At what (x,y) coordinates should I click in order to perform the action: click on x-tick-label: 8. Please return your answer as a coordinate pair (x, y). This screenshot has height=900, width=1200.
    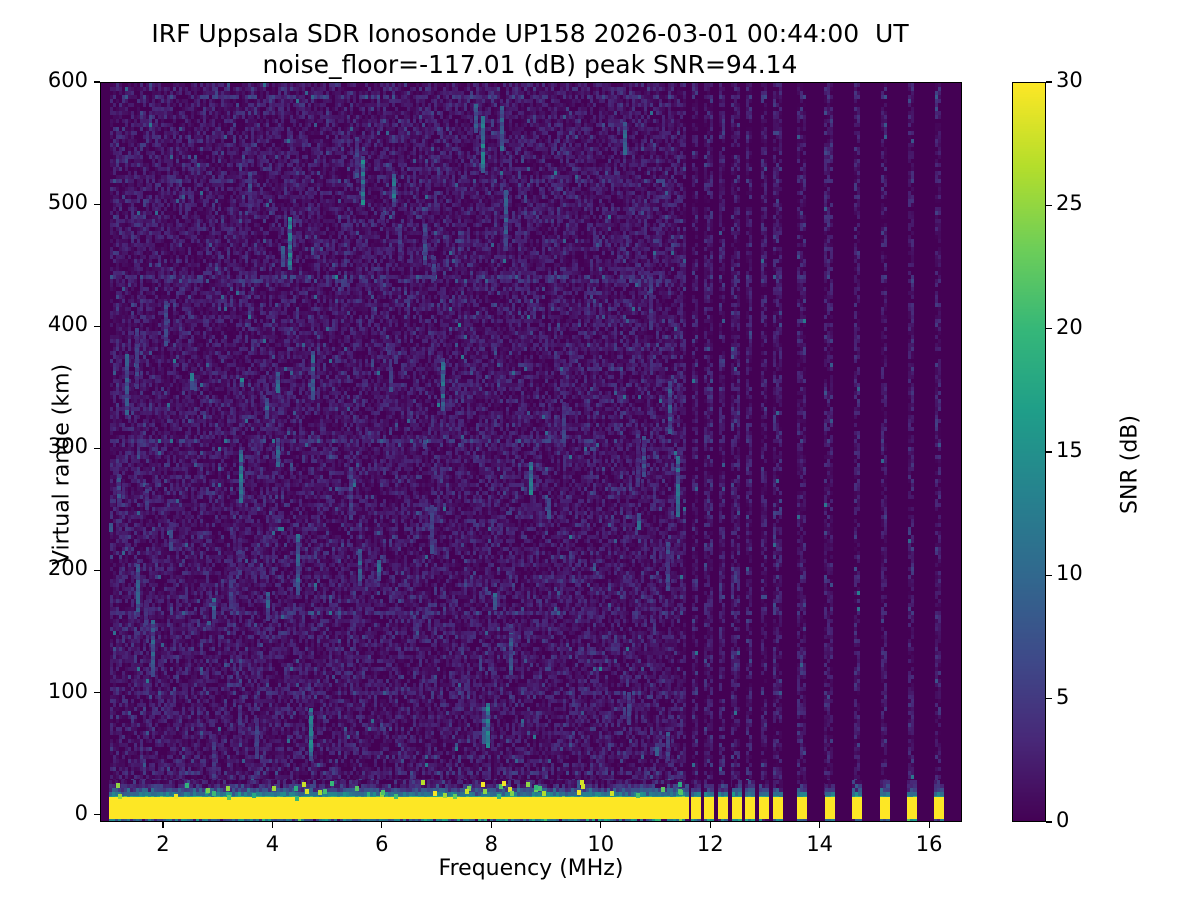
    Looking at the image, I should click on (491, 844).